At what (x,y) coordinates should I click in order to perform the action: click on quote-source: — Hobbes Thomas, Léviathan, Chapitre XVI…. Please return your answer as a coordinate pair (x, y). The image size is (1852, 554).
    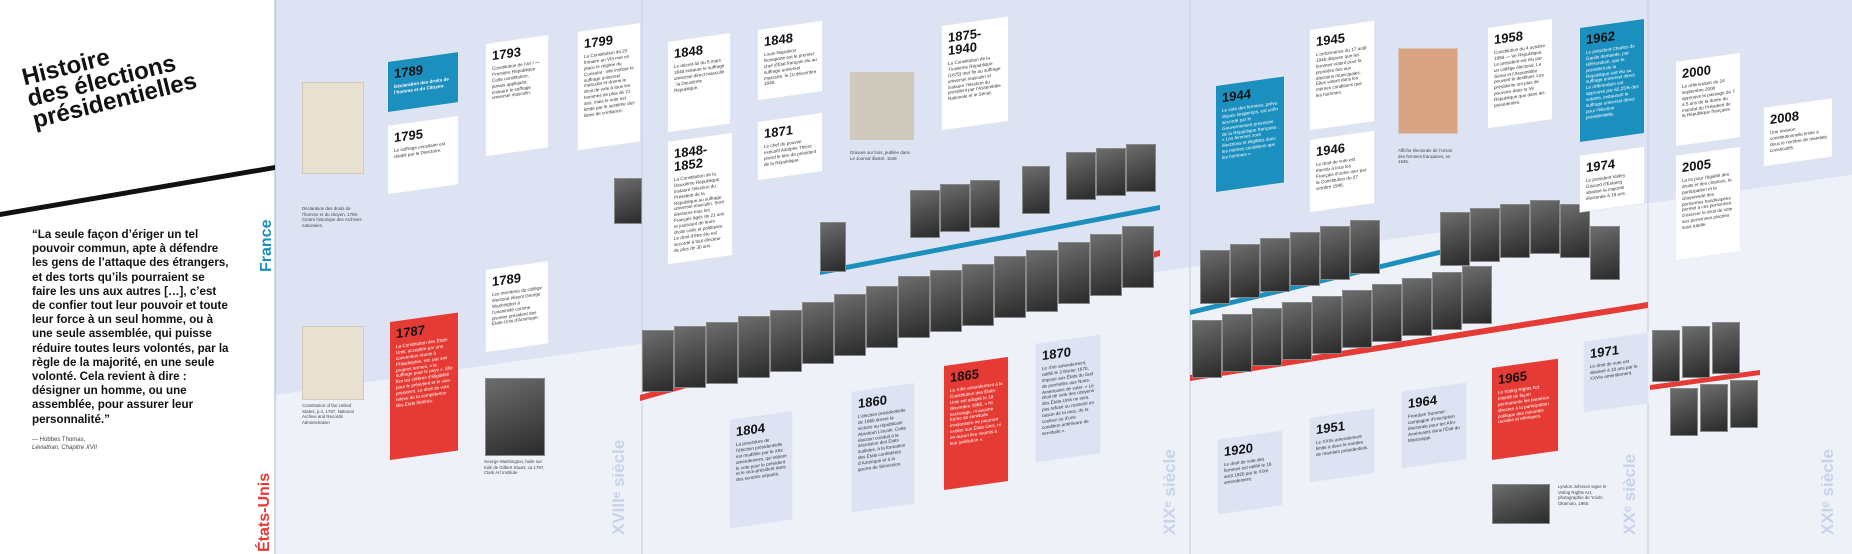
    Looking at the image, I should click on (65, 444).